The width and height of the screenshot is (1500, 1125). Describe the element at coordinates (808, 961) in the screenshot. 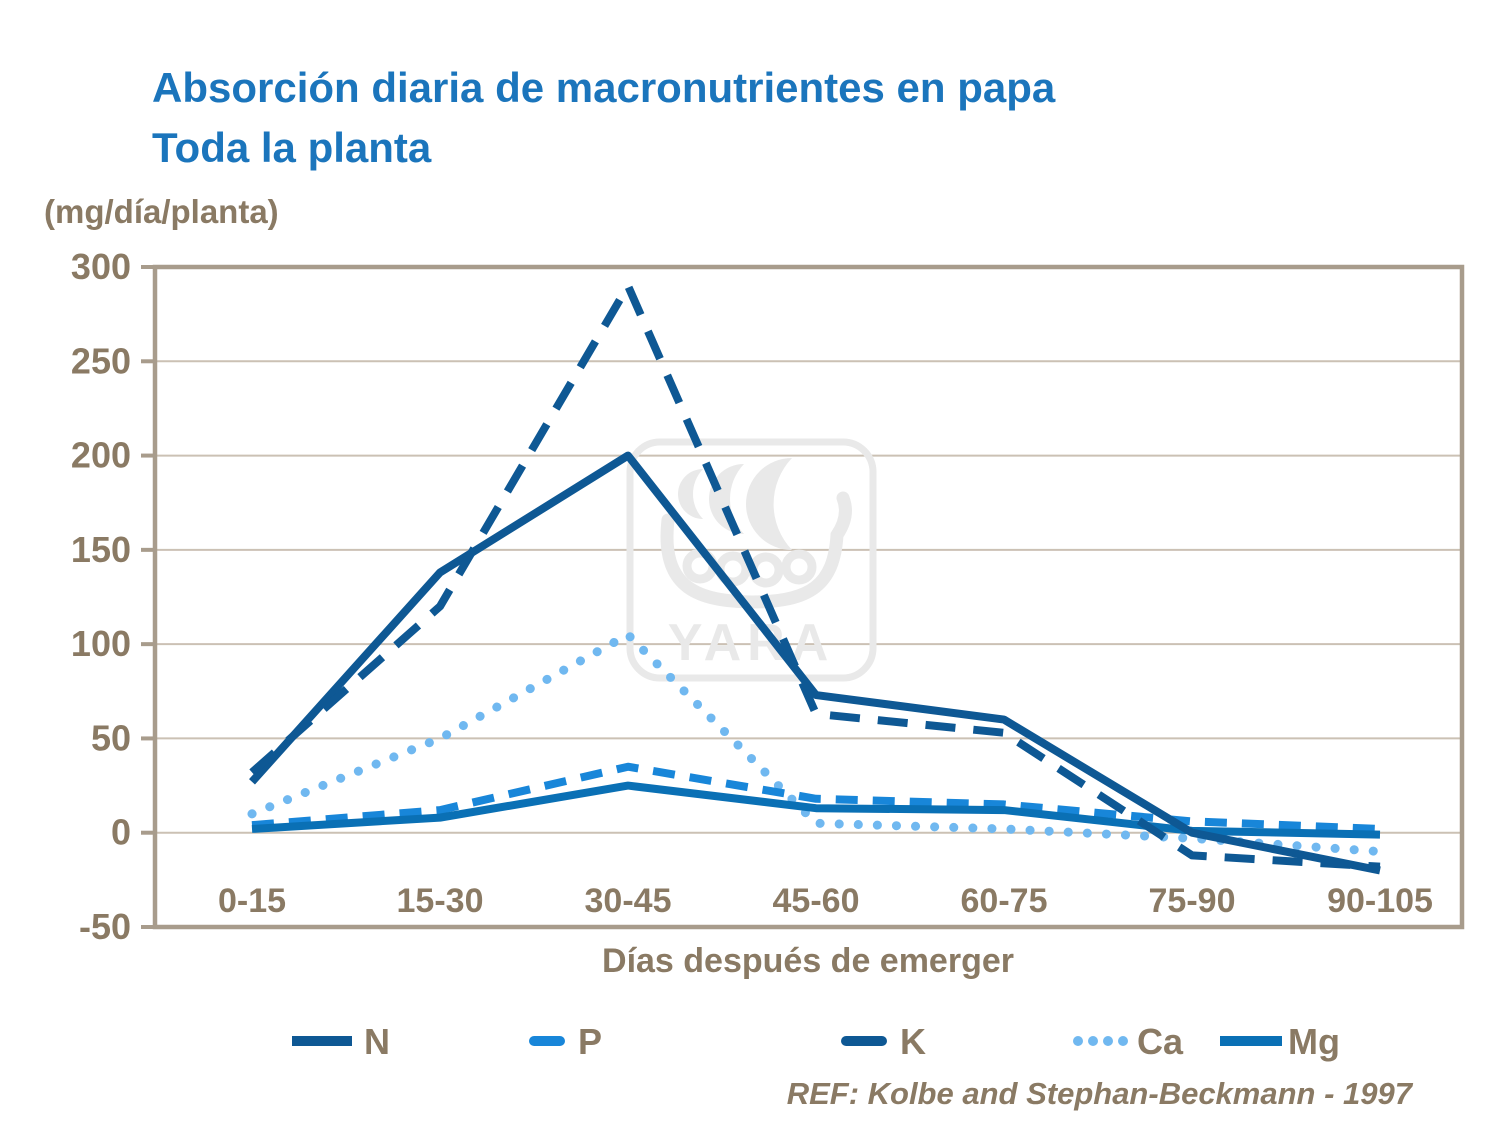

I see `x-axis-title: Días después de emerger` at that location.